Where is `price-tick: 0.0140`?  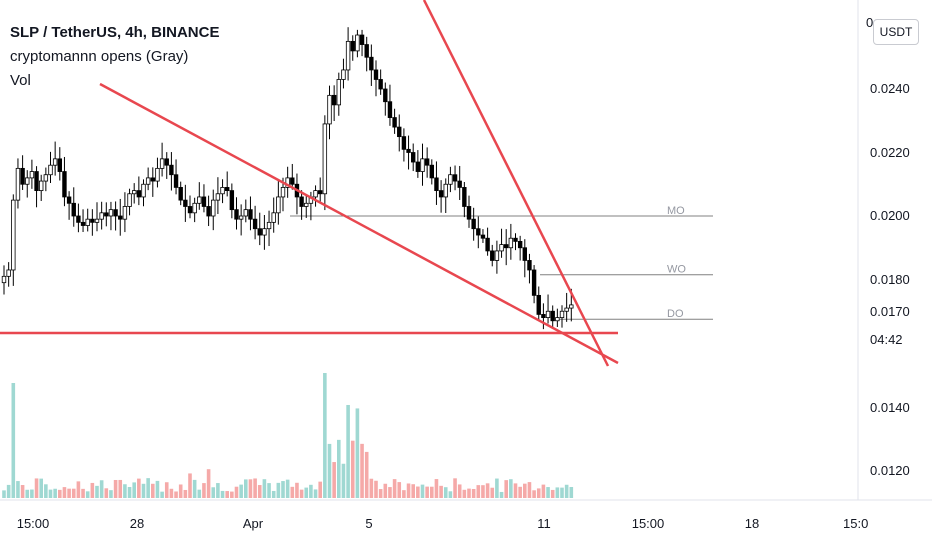 price-tick: 0.0140 is located at coordinates (890, 407).